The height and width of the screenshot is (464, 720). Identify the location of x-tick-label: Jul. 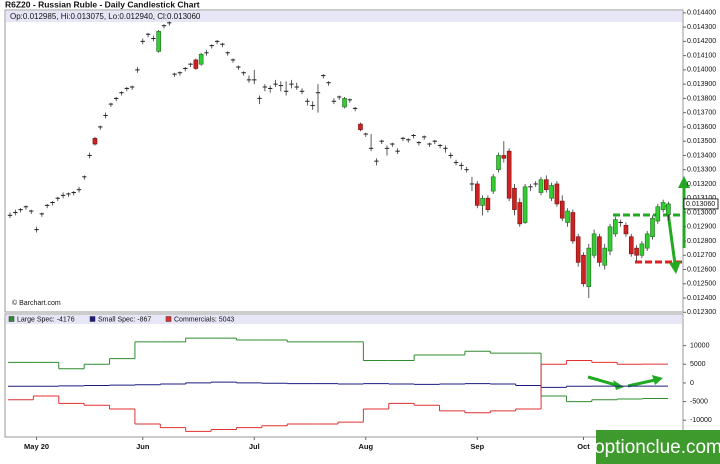
(254, 446).